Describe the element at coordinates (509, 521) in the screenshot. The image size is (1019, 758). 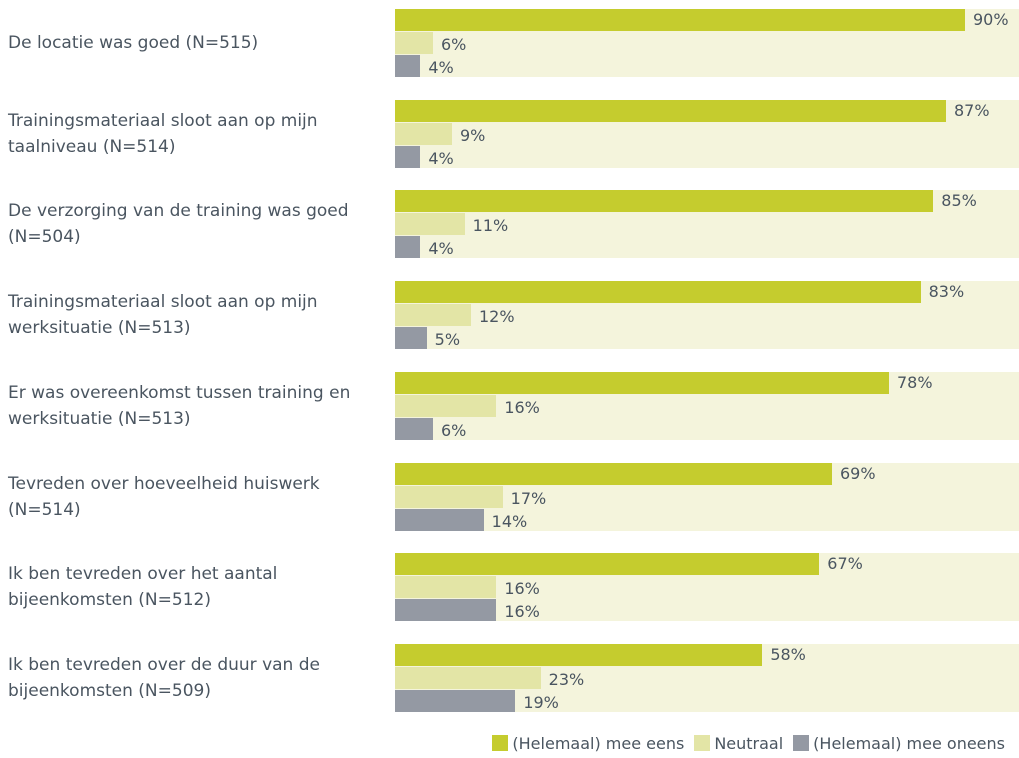
I see `value-label: 14%` at that location.